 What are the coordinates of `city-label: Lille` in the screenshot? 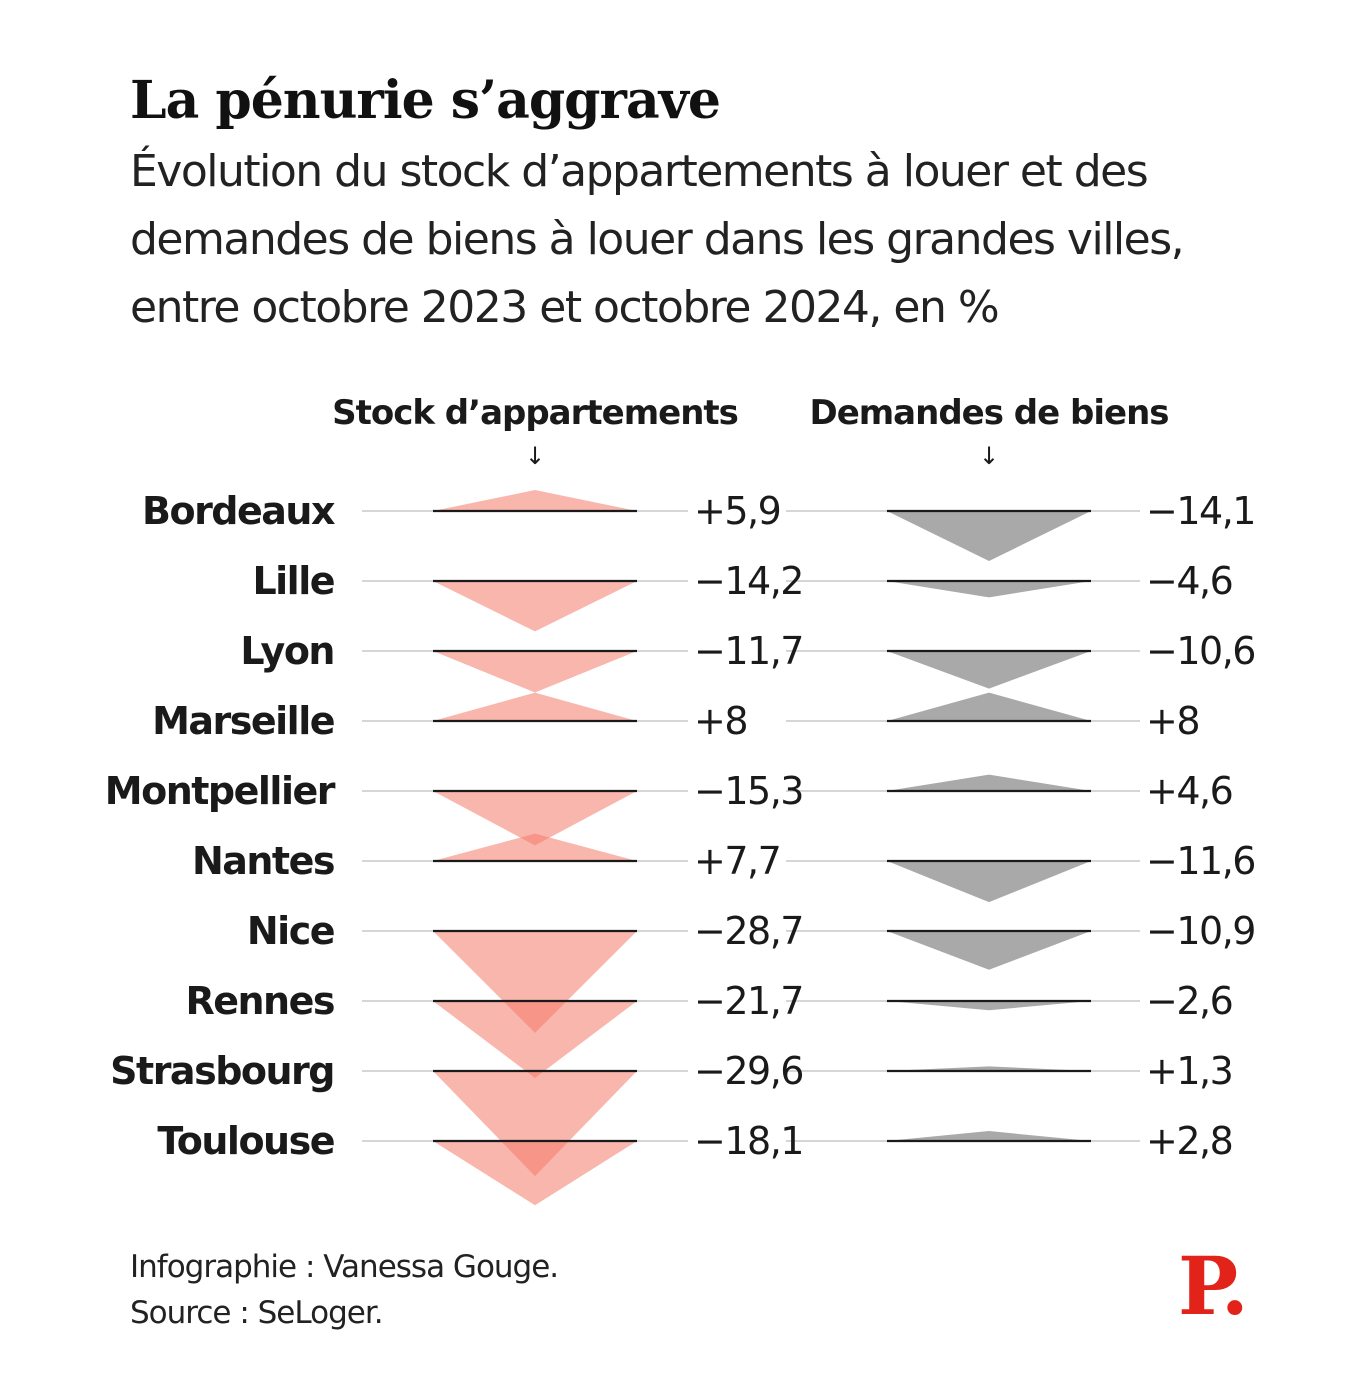 It's located at (293, 581).